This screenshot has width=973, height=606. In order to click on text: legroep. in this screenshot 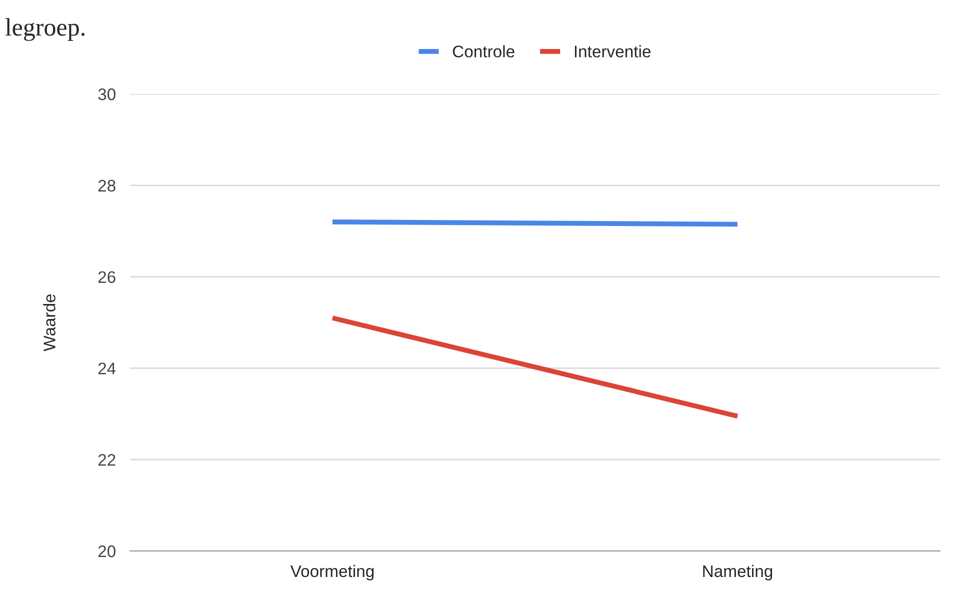, I will do `click(44, 29)`.